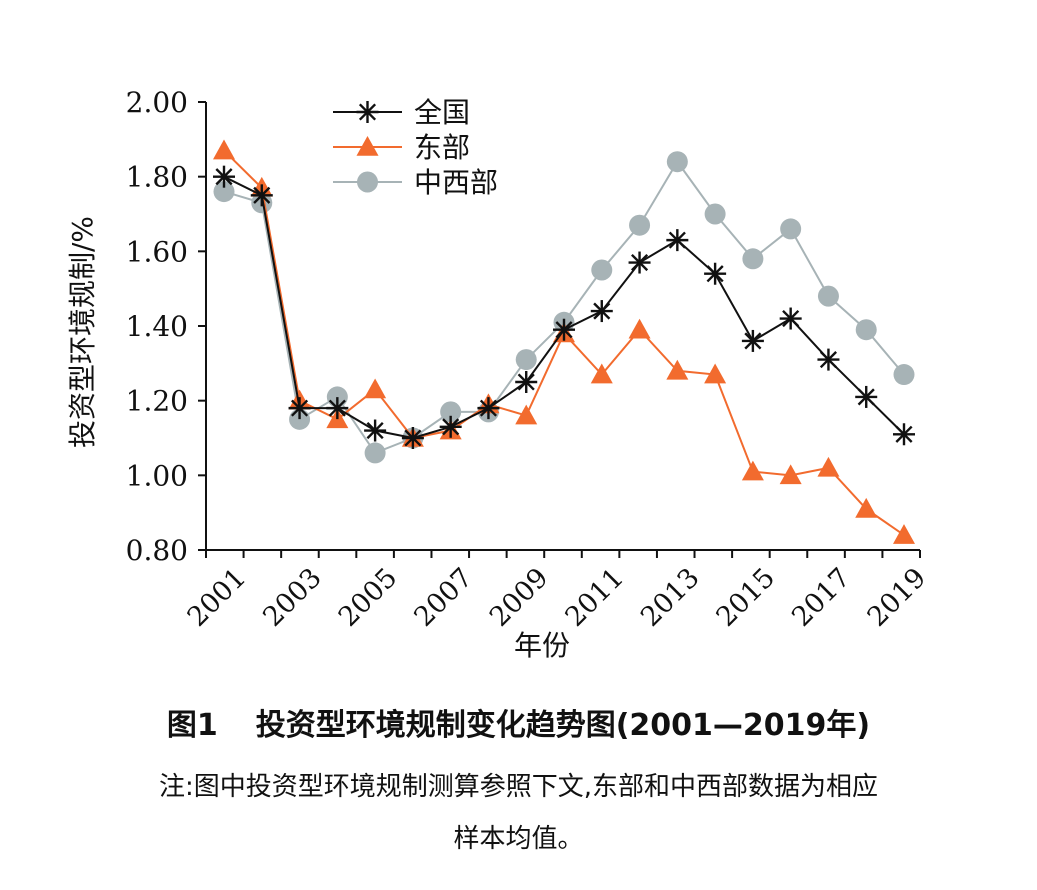 This screenshot has height=890, width=1037. Describe the element at coordinates (401, 112) in the screenshot. I see `legend-item: 全国` at that location.